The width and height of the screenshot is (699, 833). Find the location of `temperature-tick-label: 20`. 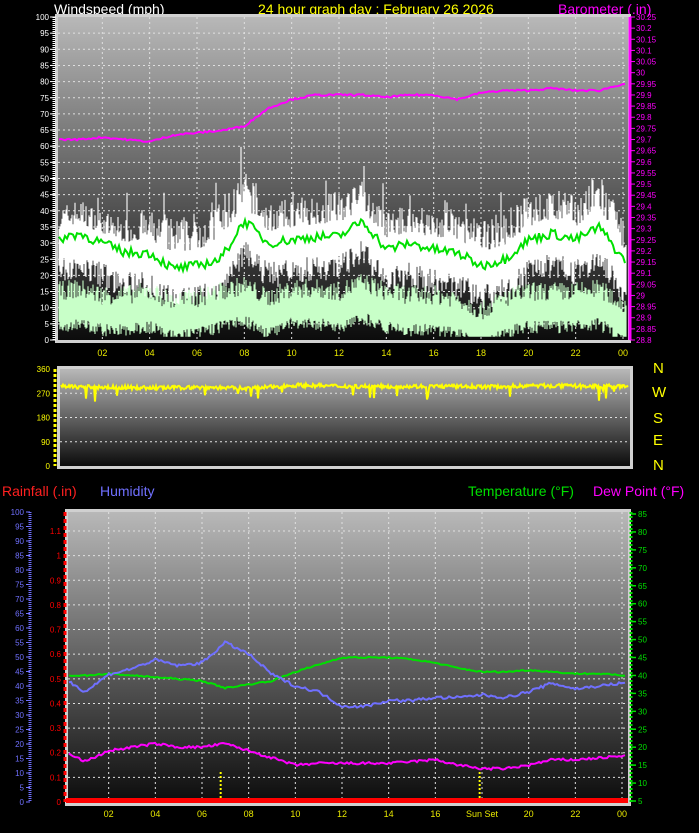

temperature-tick-label: 20 is located at coordinates (642, 747).